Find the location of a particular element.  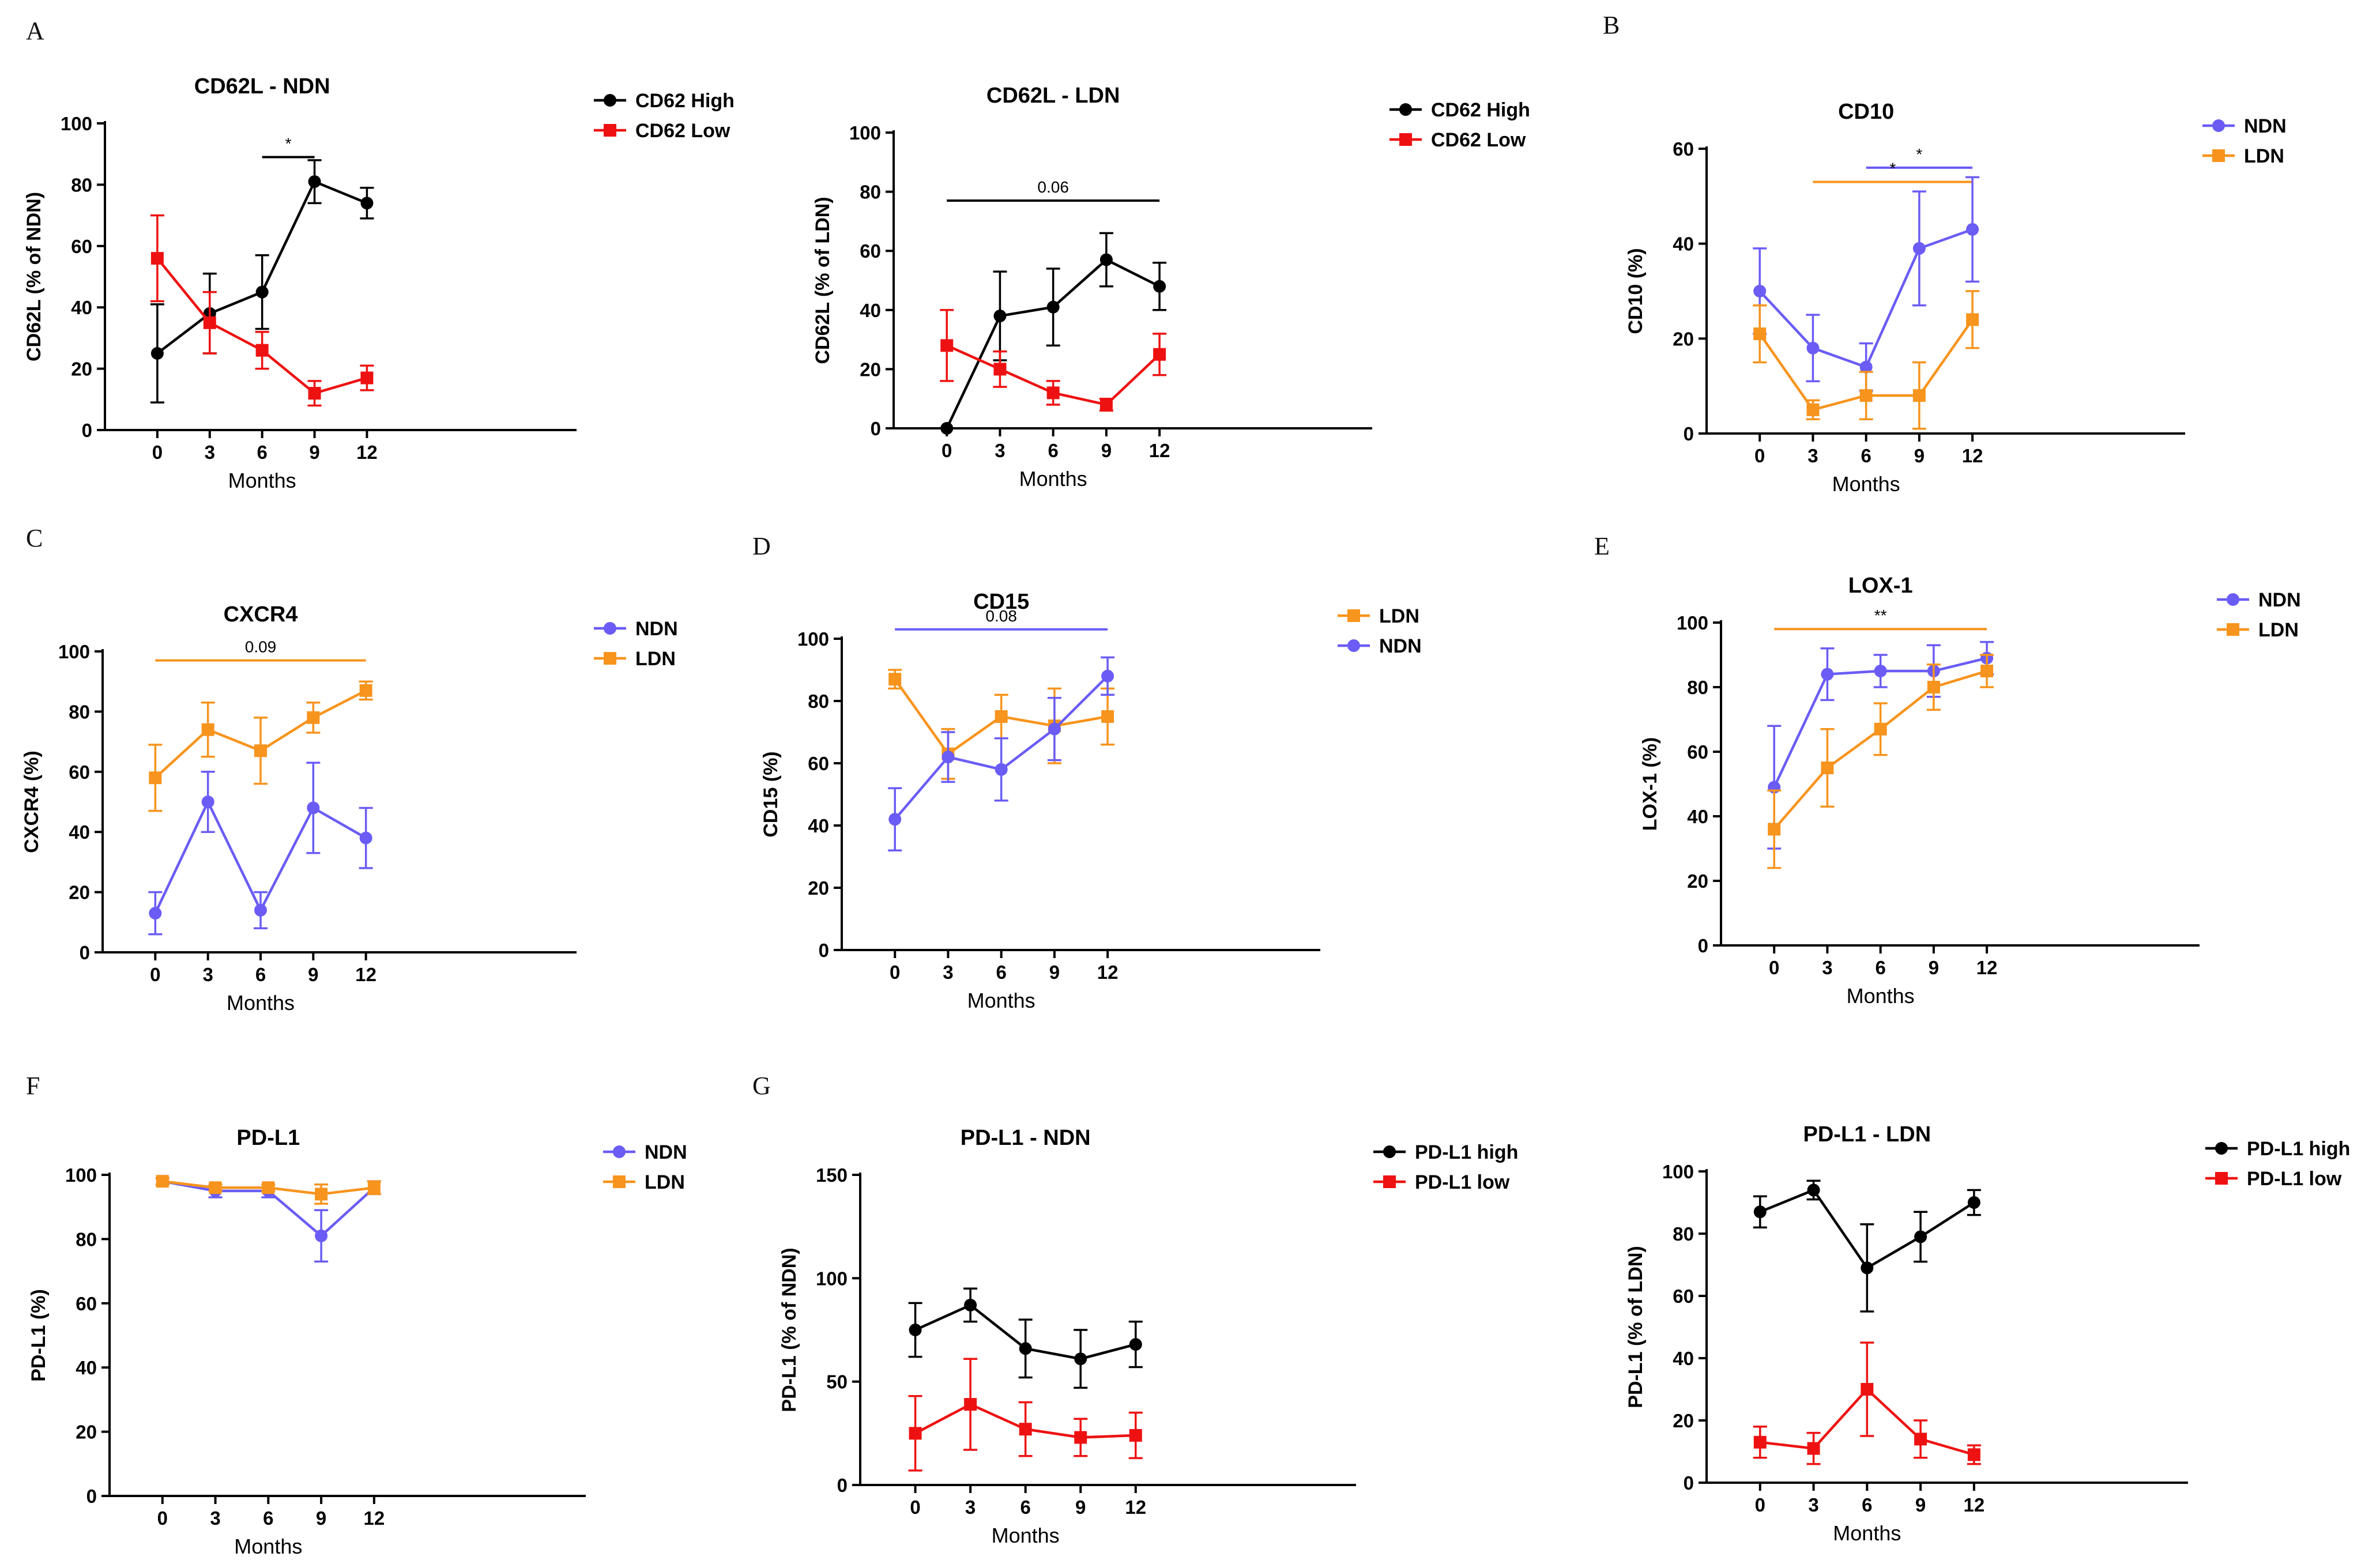

significance-label: ** is located at coordinates (1880, 615).